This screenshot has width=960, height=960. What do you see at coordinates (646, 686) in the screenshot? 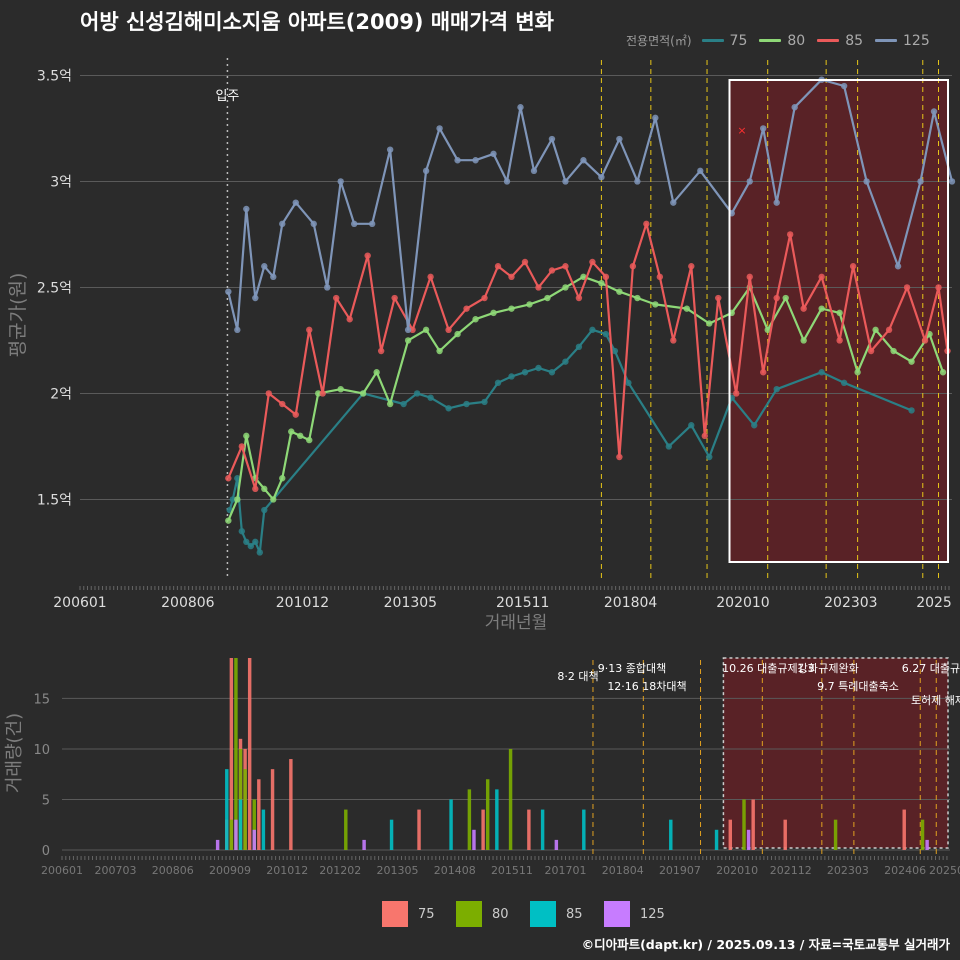
I see `policy-annotation: 12·16 18차대책` at bounding box center [646, 686].